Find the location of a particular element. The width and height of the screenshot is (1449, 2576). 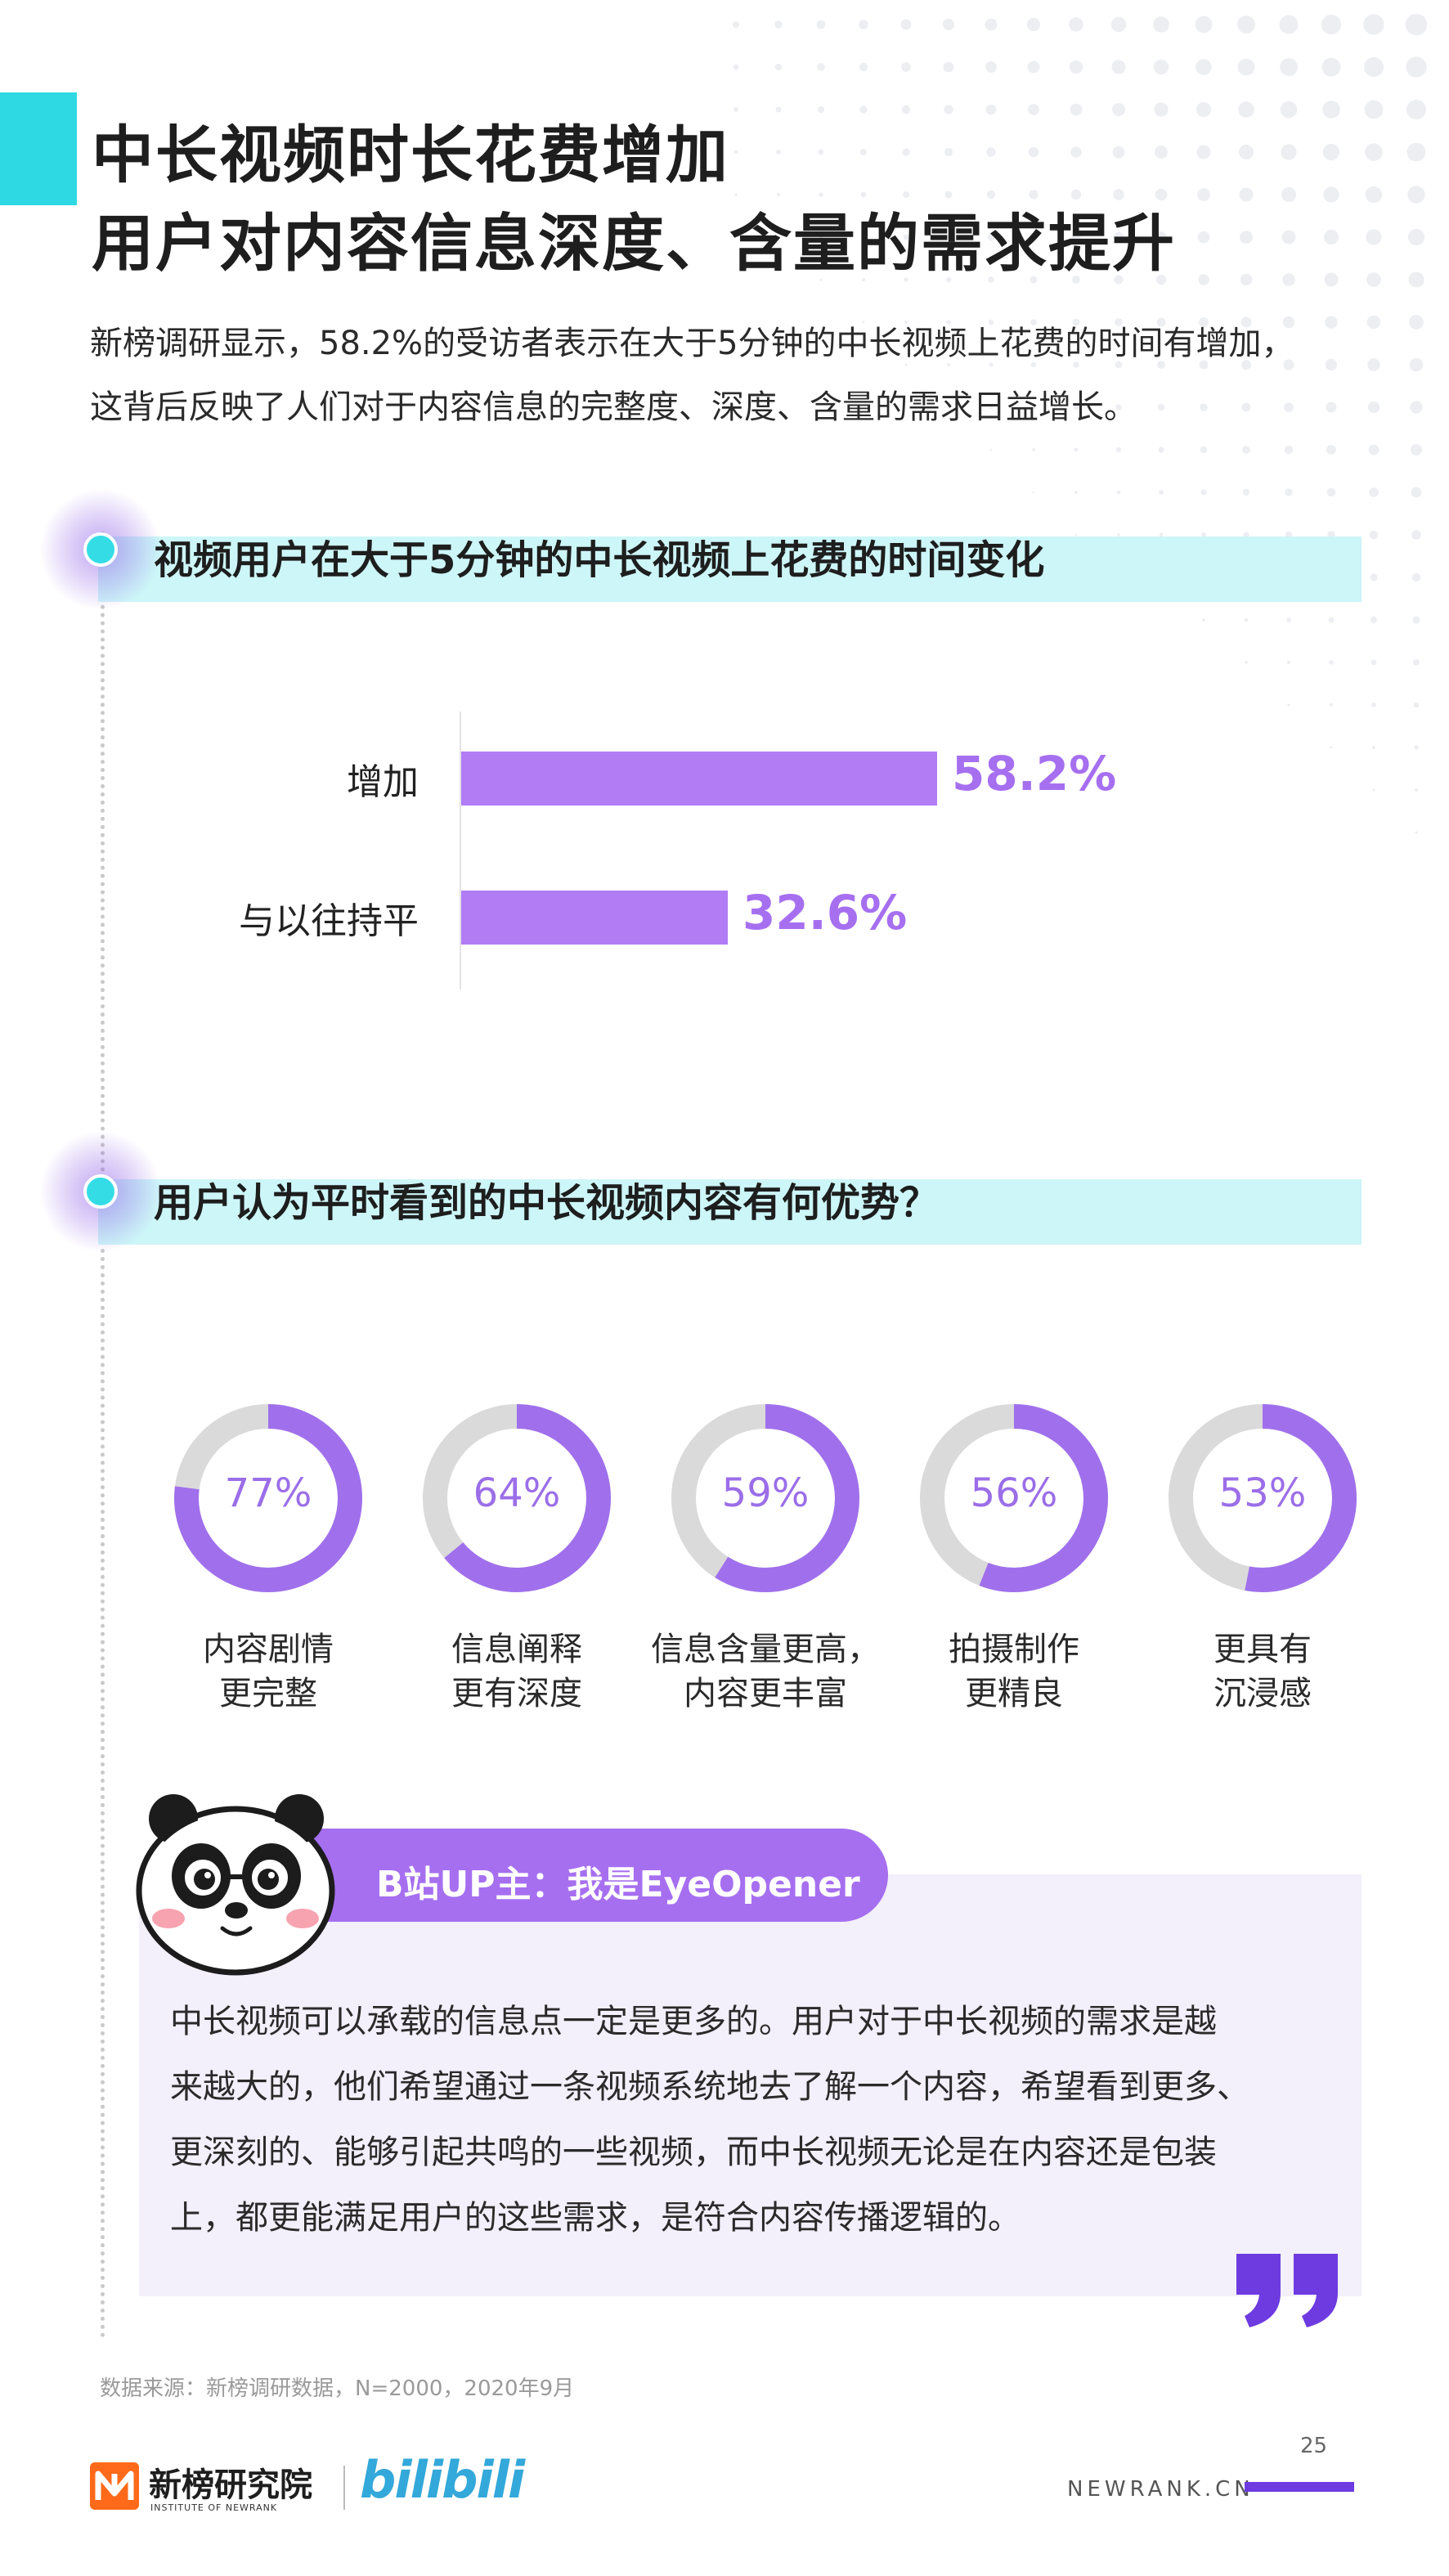

bar-label-same: 与以往持平 is located at coordinates (329, 921).